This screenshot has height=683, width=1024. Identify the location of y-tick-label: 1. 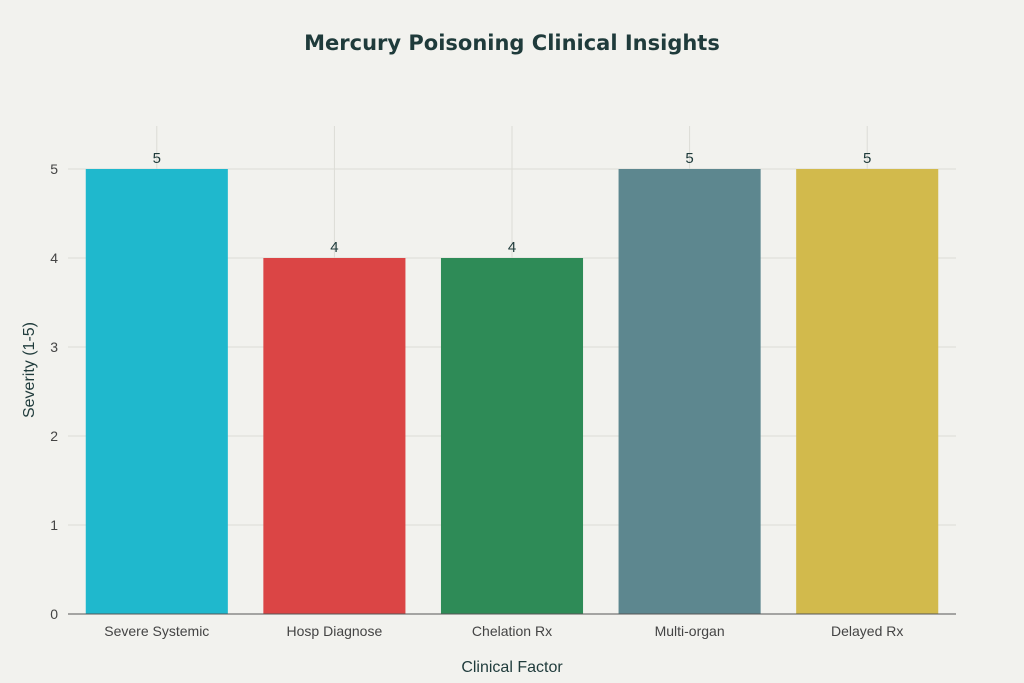
(54, 525).